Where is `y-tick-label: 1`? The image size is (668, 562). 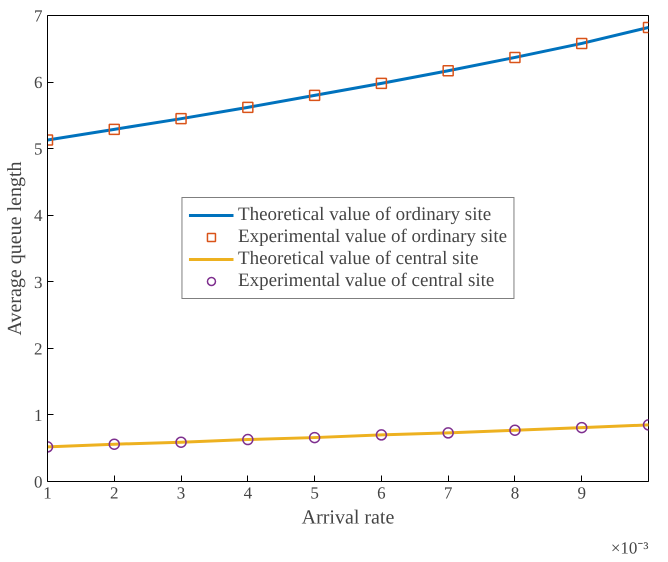 y-tick-label: 1 is located at coordinates (38, 415).